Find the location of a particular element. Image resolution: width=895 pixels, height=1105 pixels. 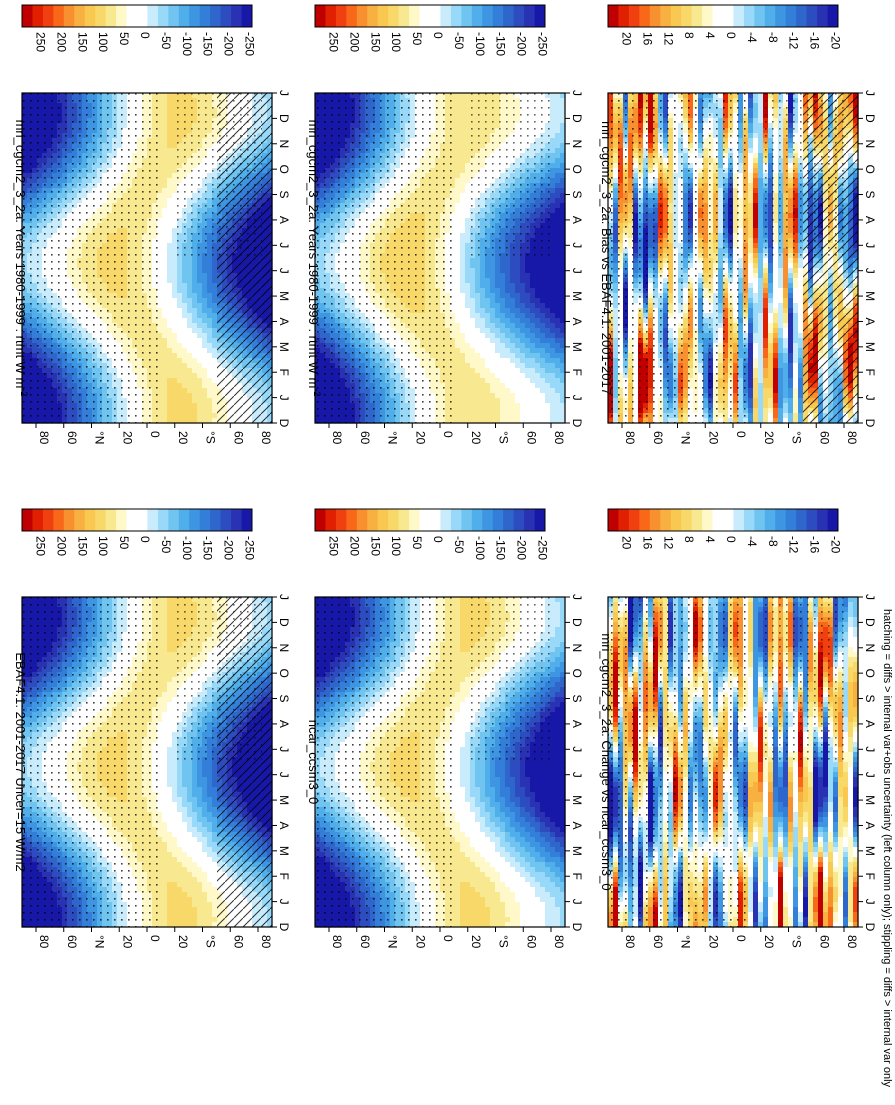

colorbar-label: -200 is located at coordinates (229, 44).